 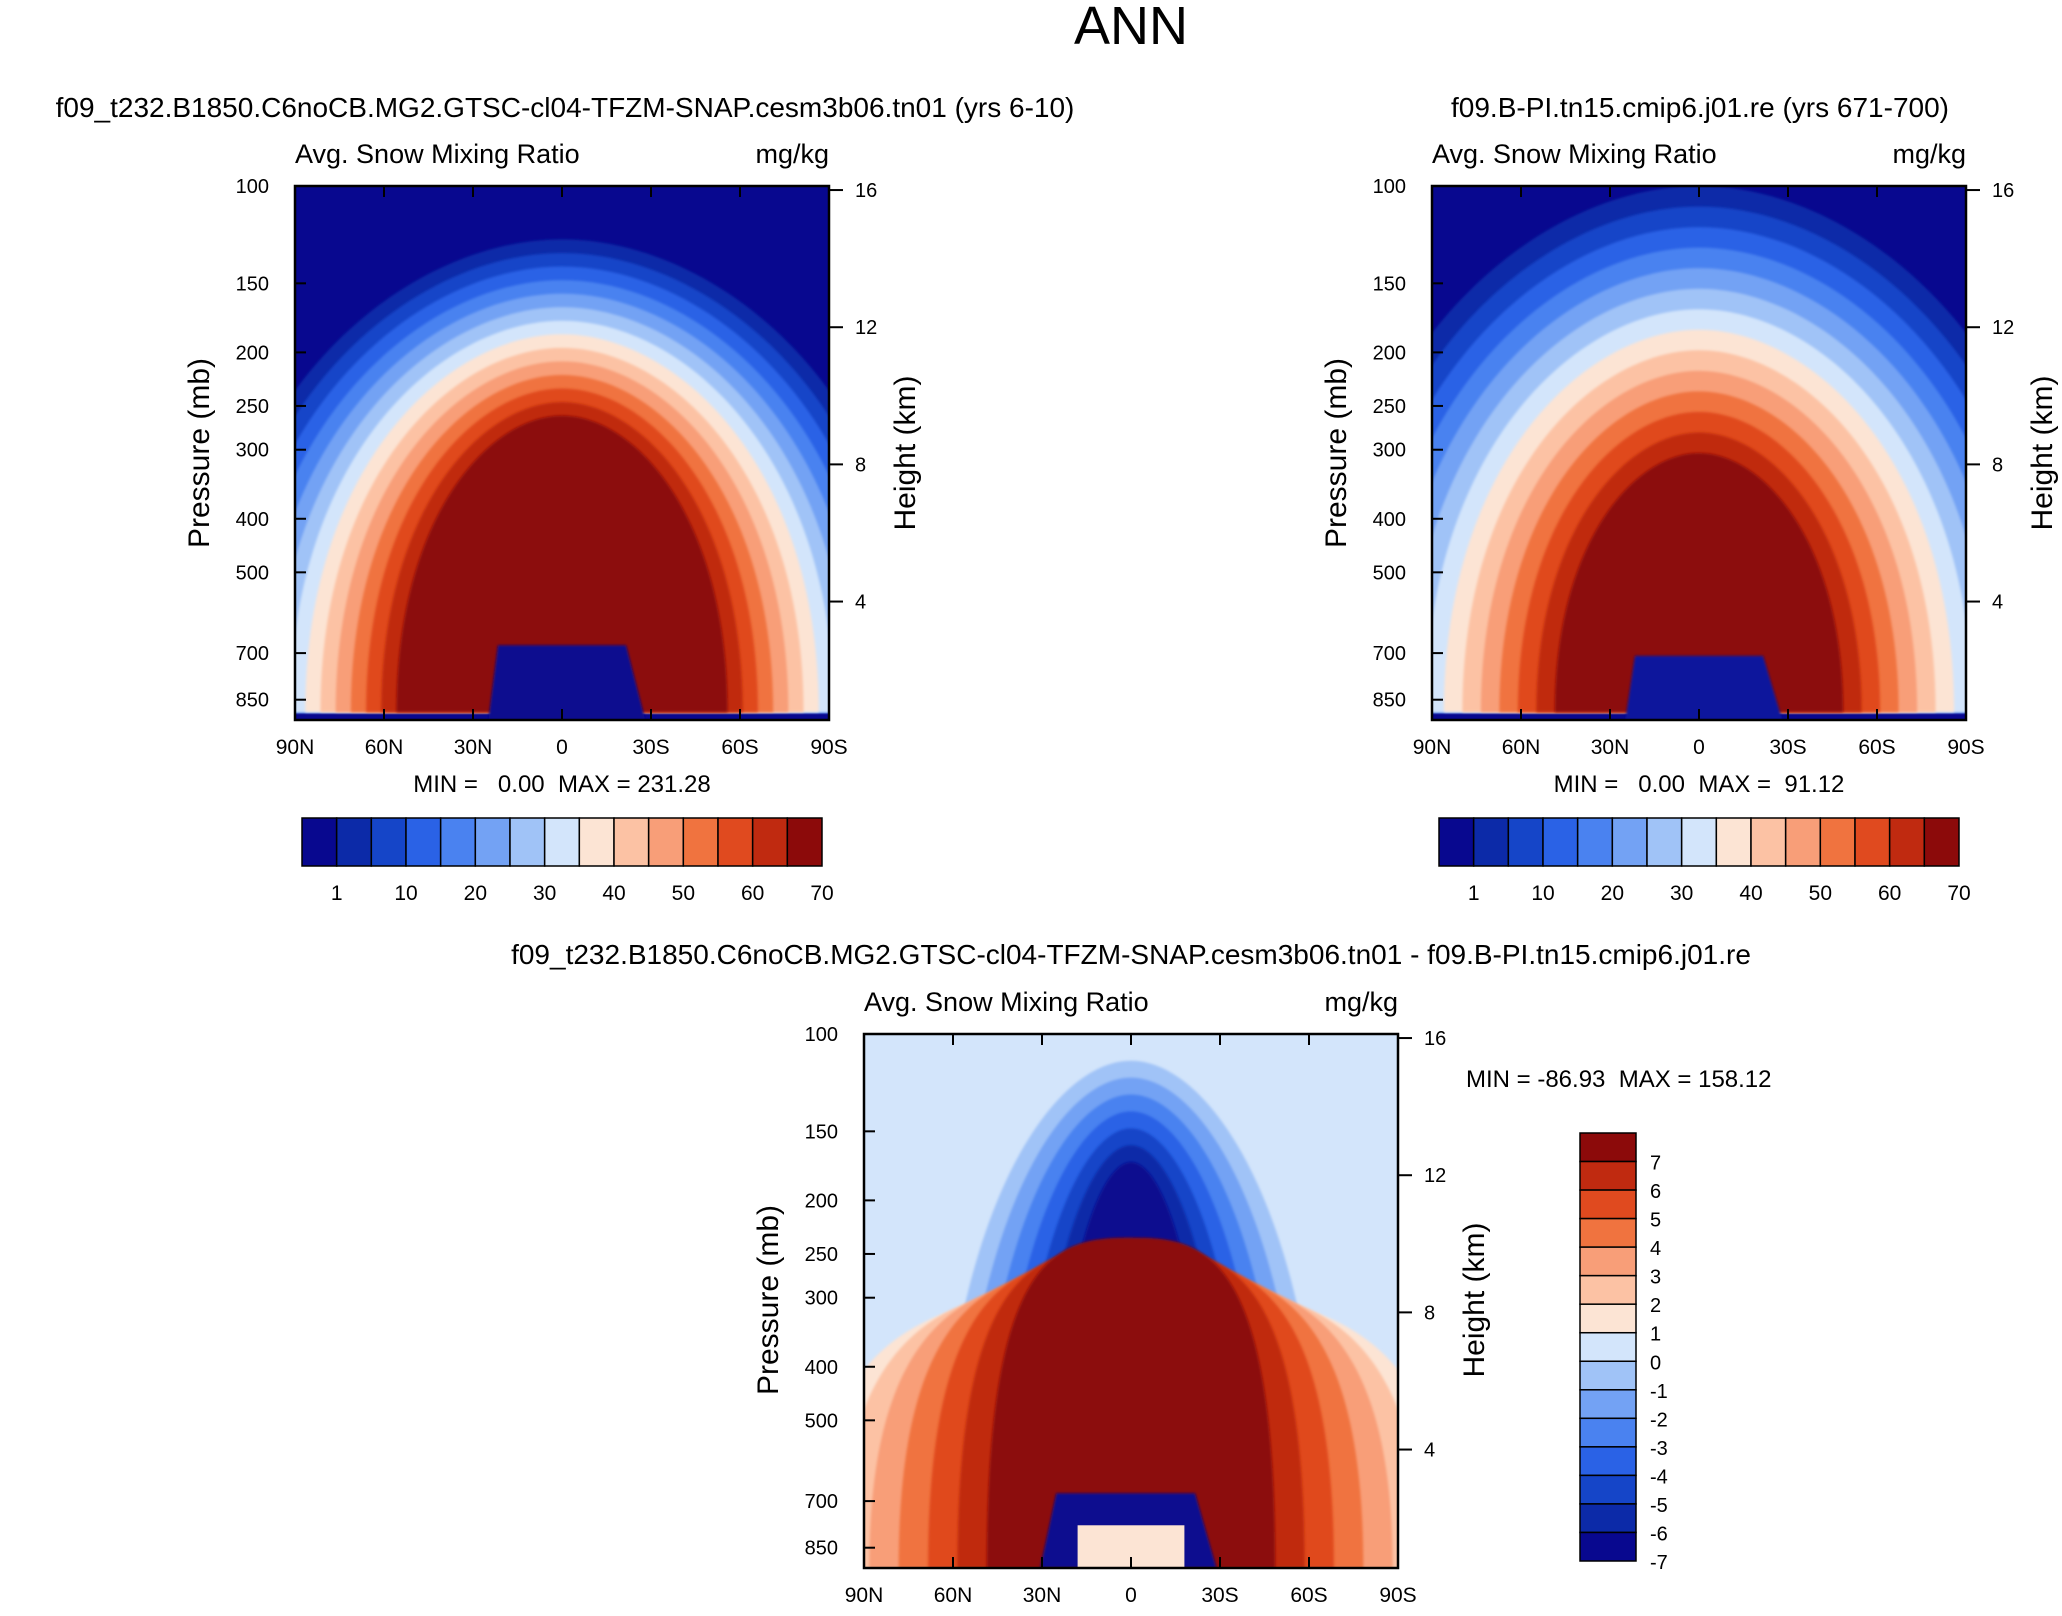 What do you see at coordinates (1659, 1506) in the screenshot?
I see `colorbar-label: -5` at bounding box center [1659, 1506].